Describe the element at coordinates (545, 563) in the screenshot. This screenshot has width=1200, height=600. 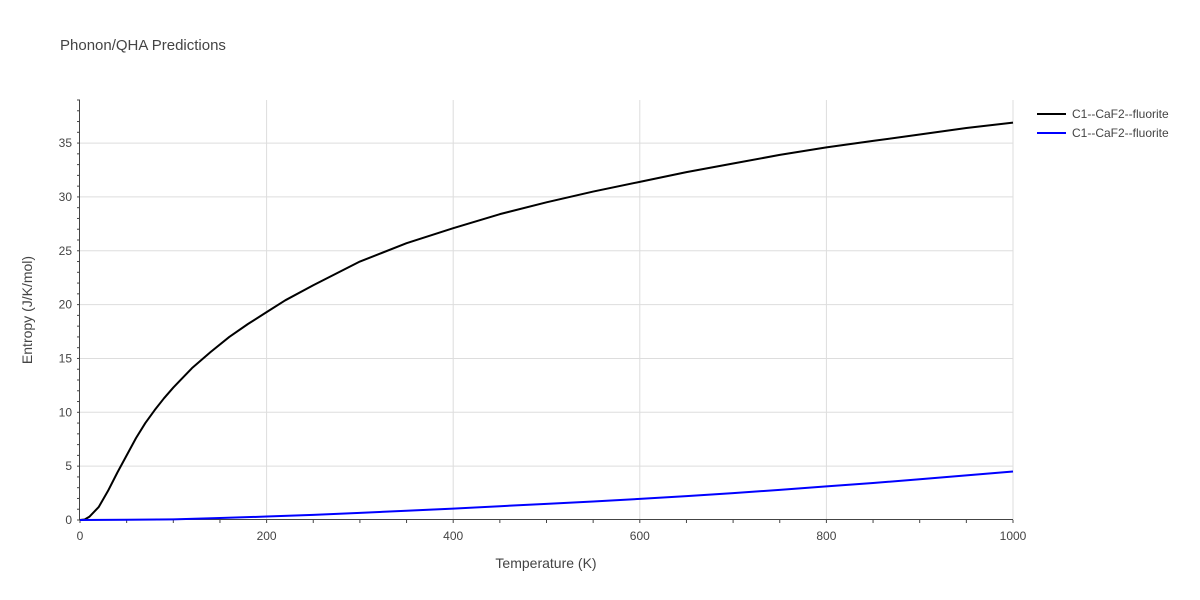
I see `x-axis-title: Temperature (K)` at that location.